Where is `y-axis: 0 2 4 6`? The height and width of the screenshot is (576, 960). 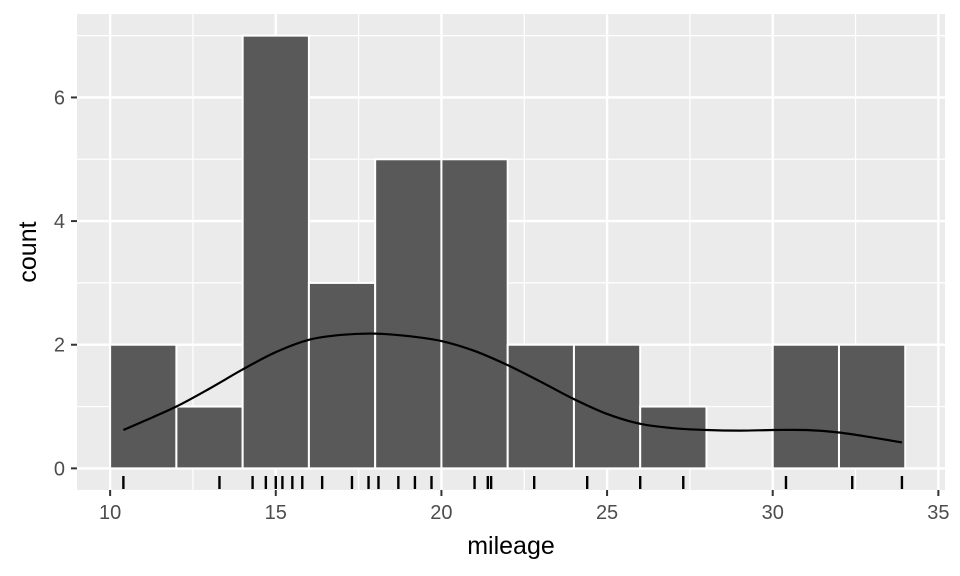 y-axis: 0 2 4 6 is located at coordinates (65, 283).